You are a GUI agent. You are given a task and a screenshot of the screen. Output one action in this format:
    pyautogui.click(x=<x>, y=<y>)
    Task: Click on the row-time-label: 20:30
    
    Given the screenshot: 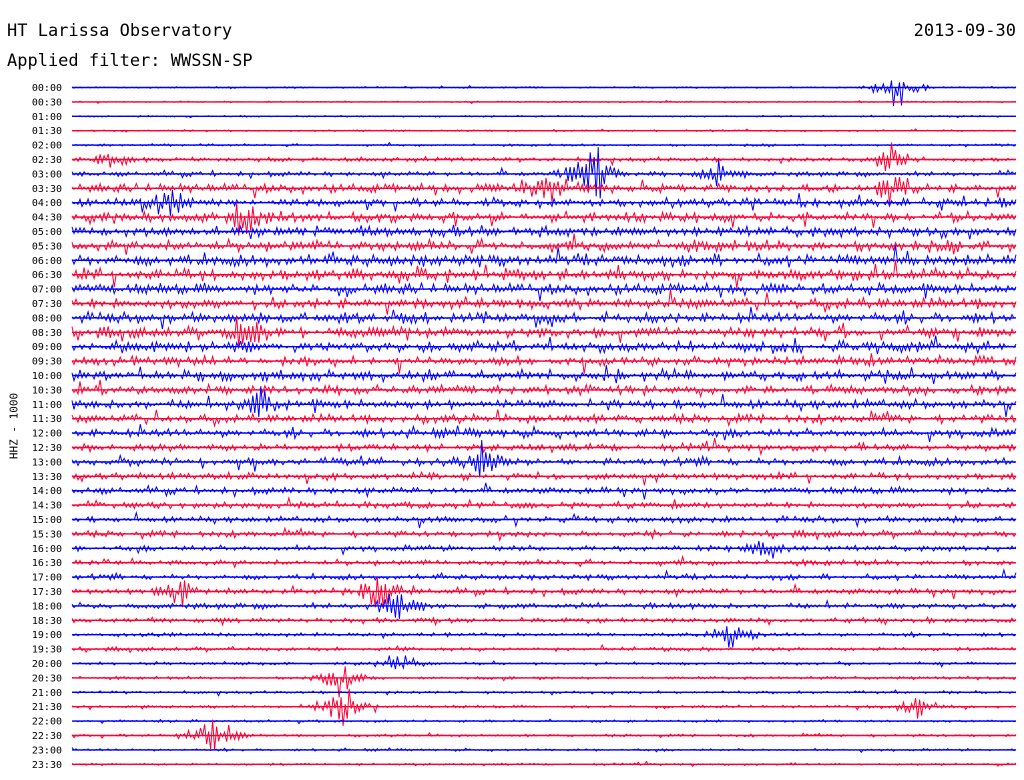 What is the action you would take?
    pyautogui.click(x=47, y=678)
    